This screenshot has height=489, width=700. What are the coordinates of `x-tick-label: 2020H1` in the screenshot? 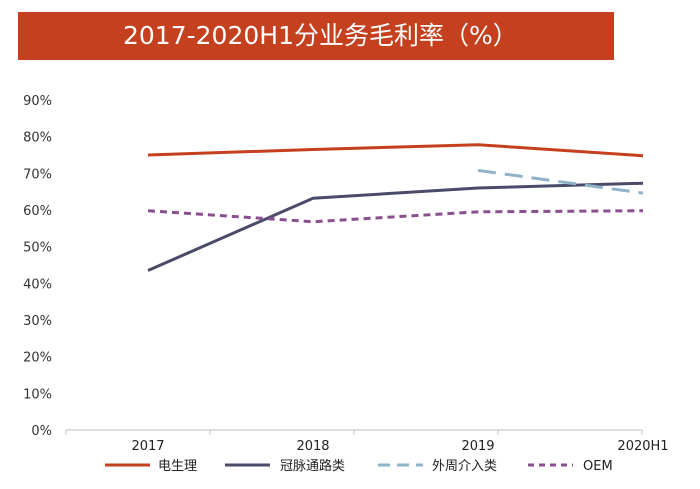 It's located at (642, 446).